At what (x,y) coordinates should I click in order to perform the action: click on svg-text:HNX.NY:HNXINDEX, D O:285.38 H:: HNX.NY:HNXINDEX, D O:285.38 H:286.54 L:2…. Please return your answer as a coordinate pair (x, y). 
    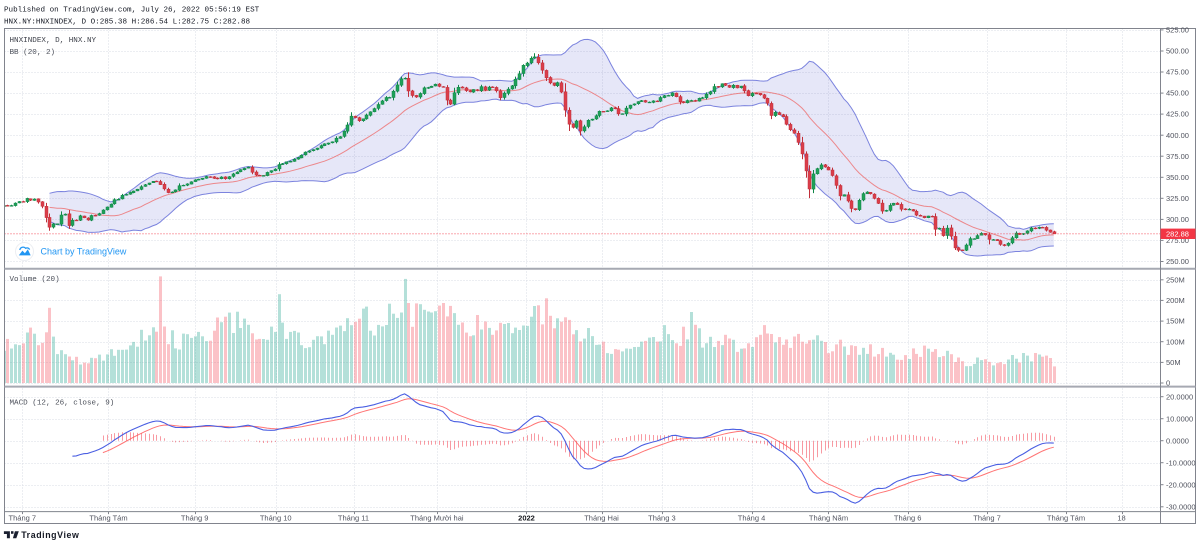
    Looking at the image, I should click on (127, 23).